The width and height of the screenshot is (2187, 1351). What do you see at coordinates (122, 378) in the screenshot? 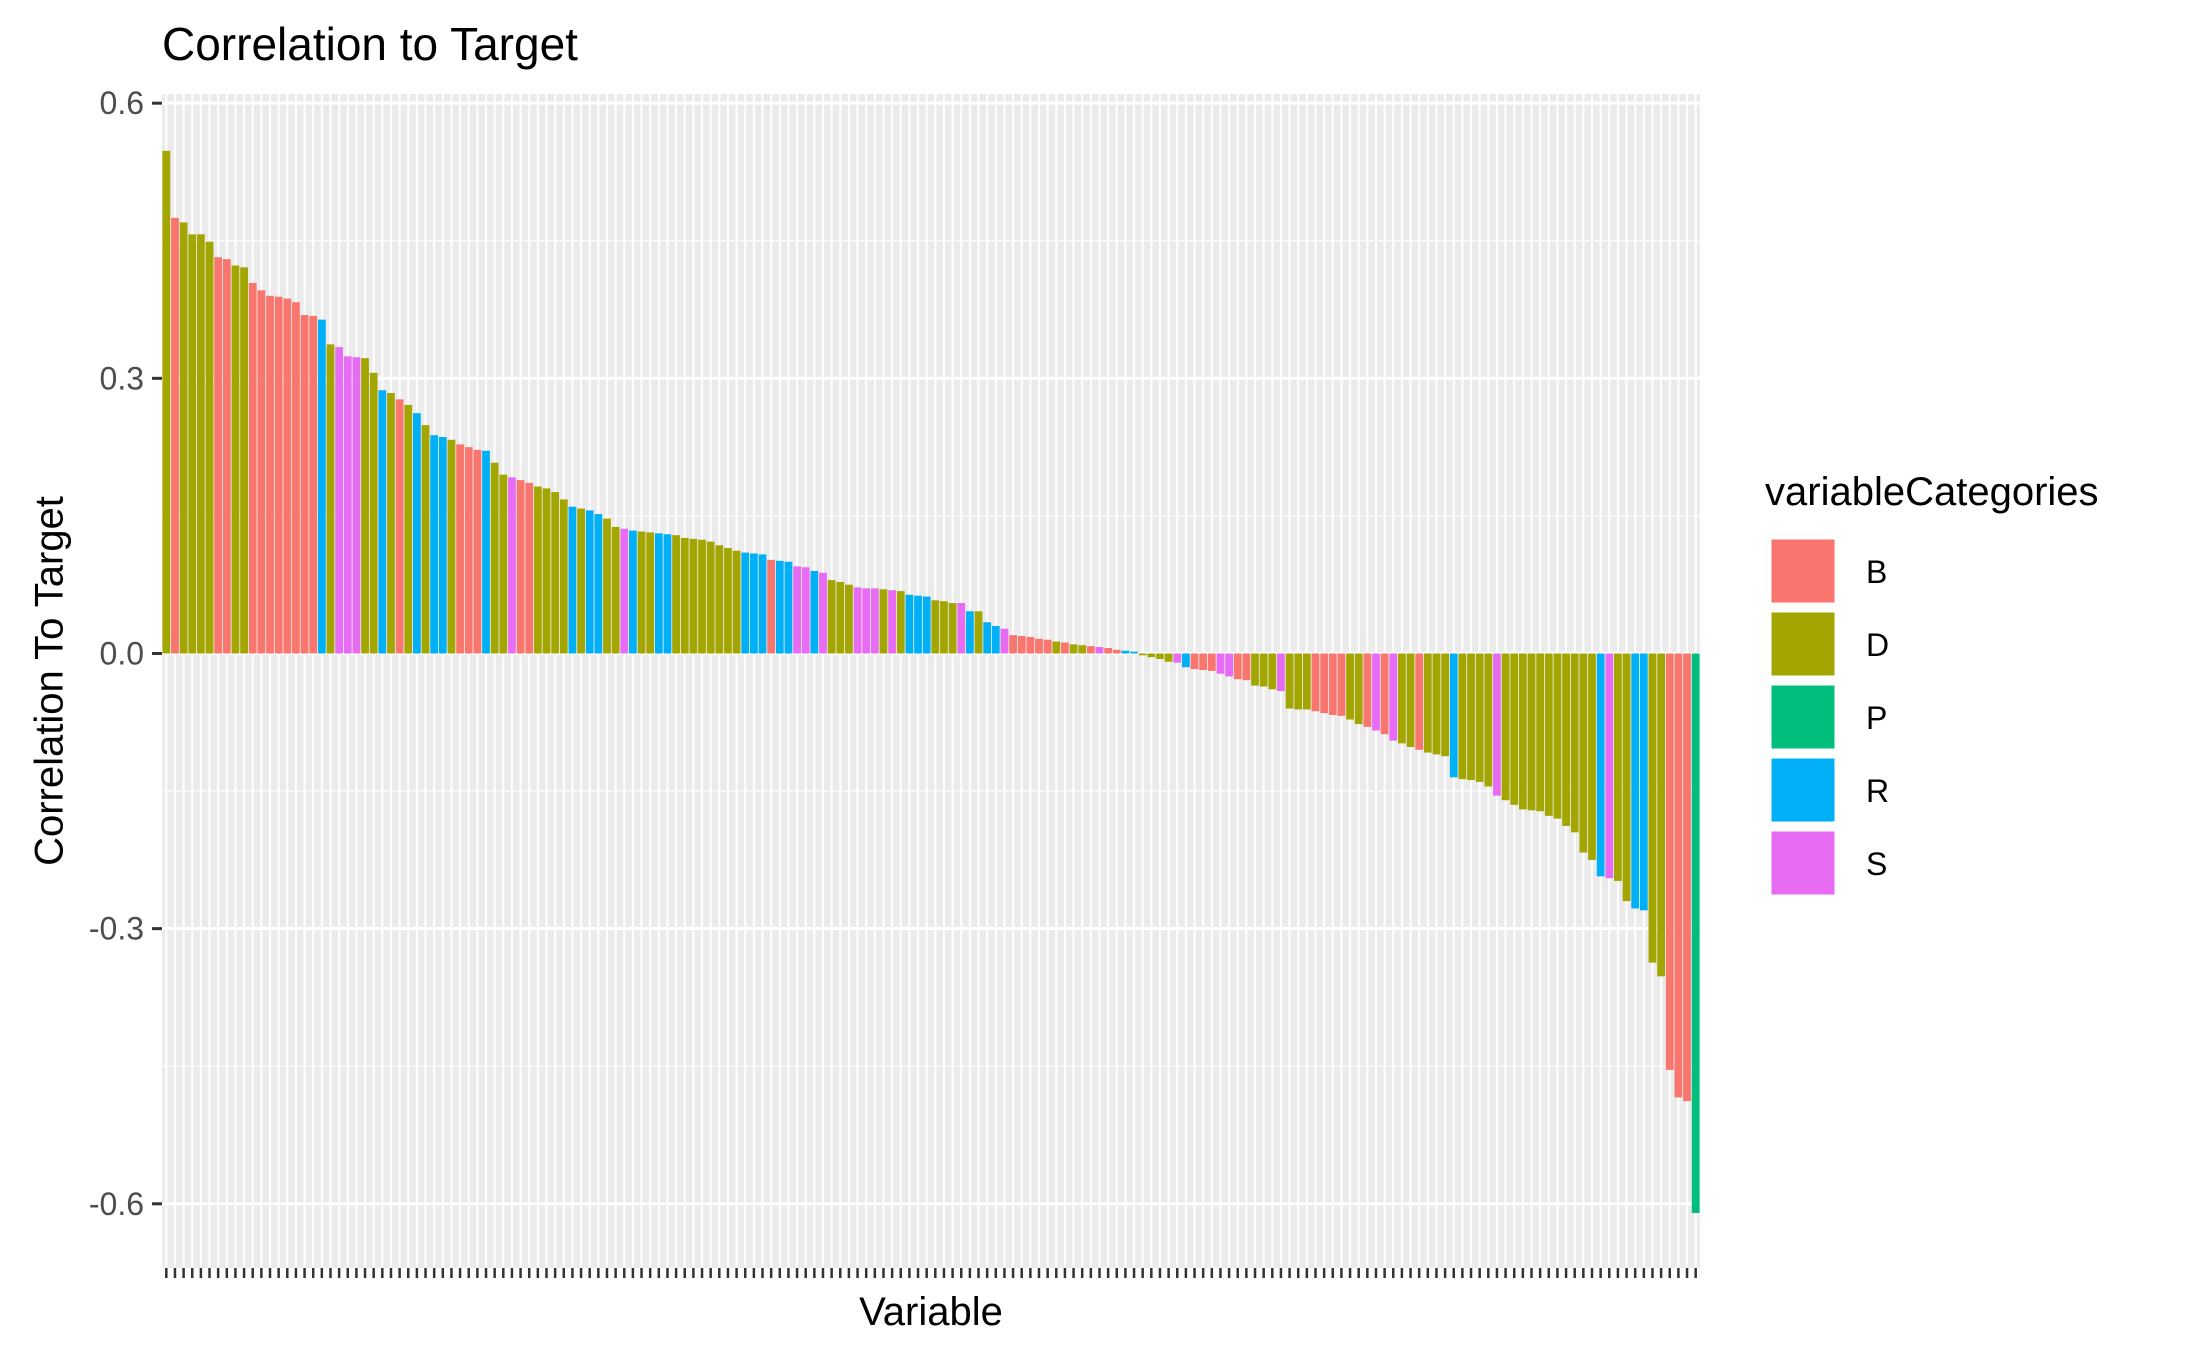
I see `y-tick-label: 0.3` at bounding box center [122, 378].